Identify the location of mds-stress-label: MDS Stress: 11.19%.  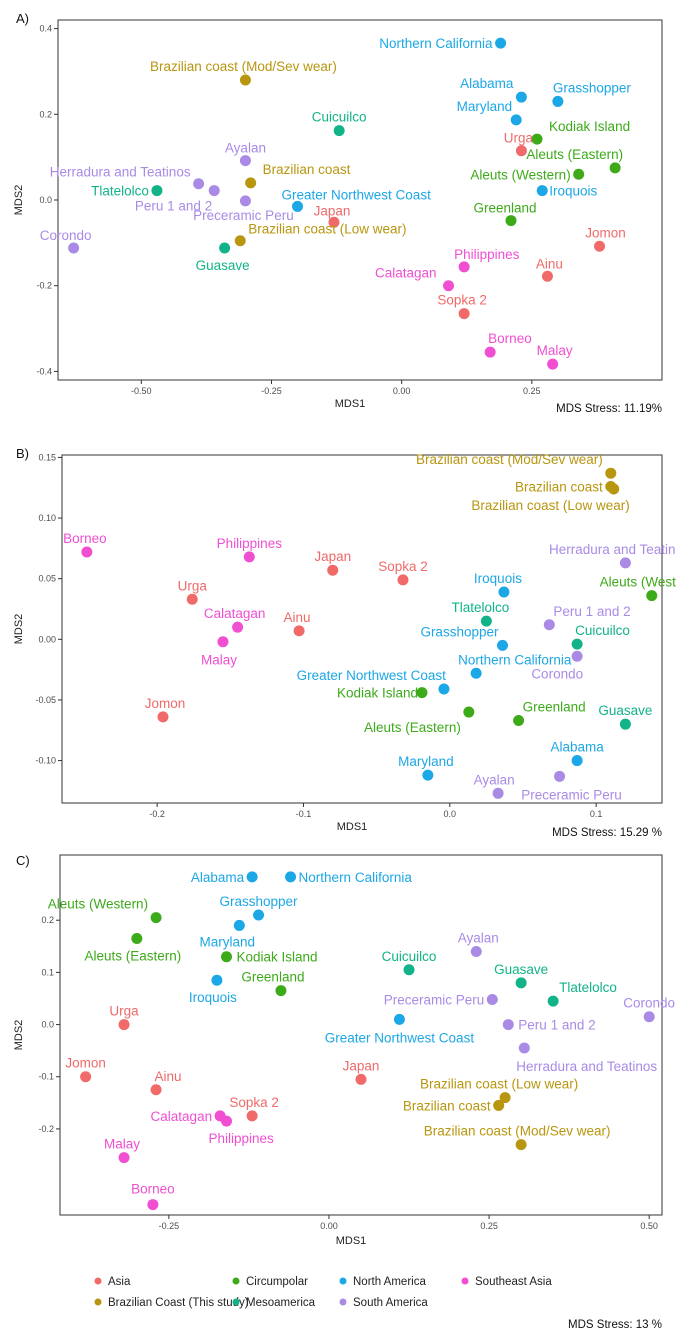
(609, 409).